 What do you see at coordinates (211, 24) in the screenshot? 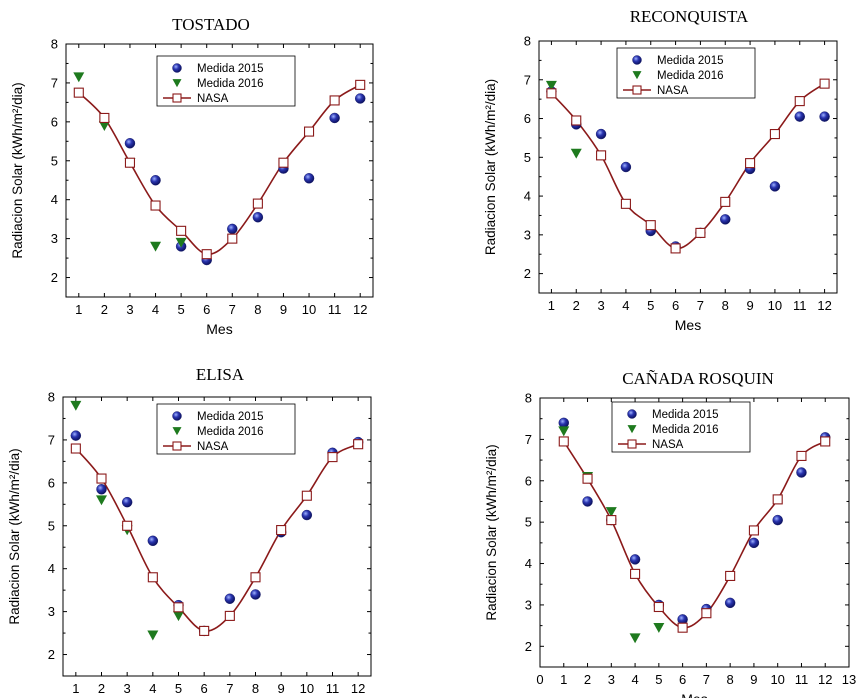
I see `chart-title: TOSTADO` at bounding box center [211, 24].